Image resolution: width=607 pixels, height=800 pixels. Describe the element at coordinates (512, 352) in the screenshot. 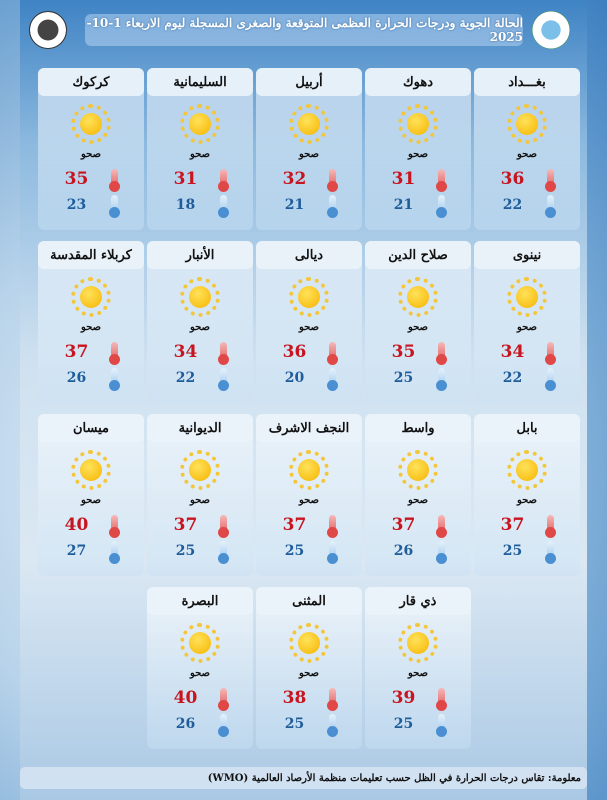

I see `max-temperature: 34` at that location.